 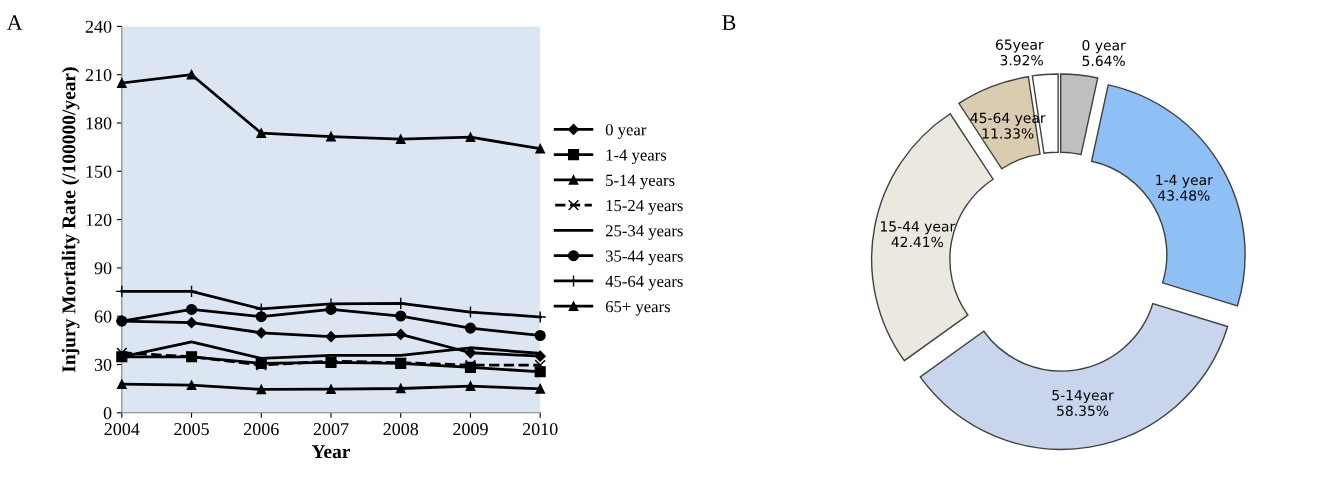 I want to click on data-label: 11.33%, so click(x=1008, y=133).